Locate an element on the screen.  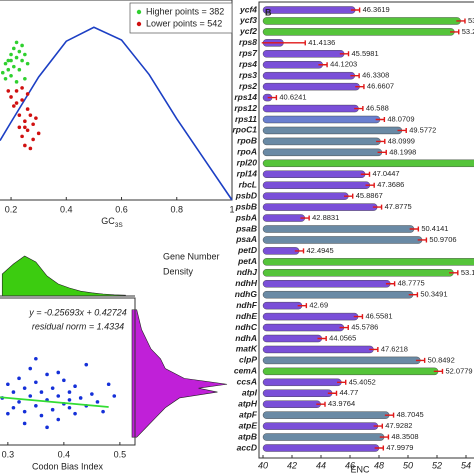
legend-label: Lower points = 542 is located at coordinates (184, 23).